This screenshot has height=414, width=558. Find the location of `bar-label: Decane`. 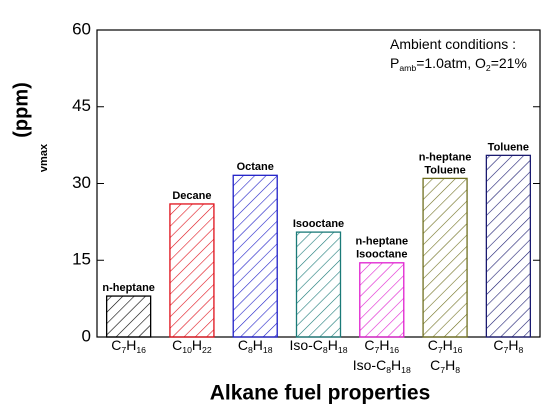

bar-label: Decane is located at coordinates (191, 196).